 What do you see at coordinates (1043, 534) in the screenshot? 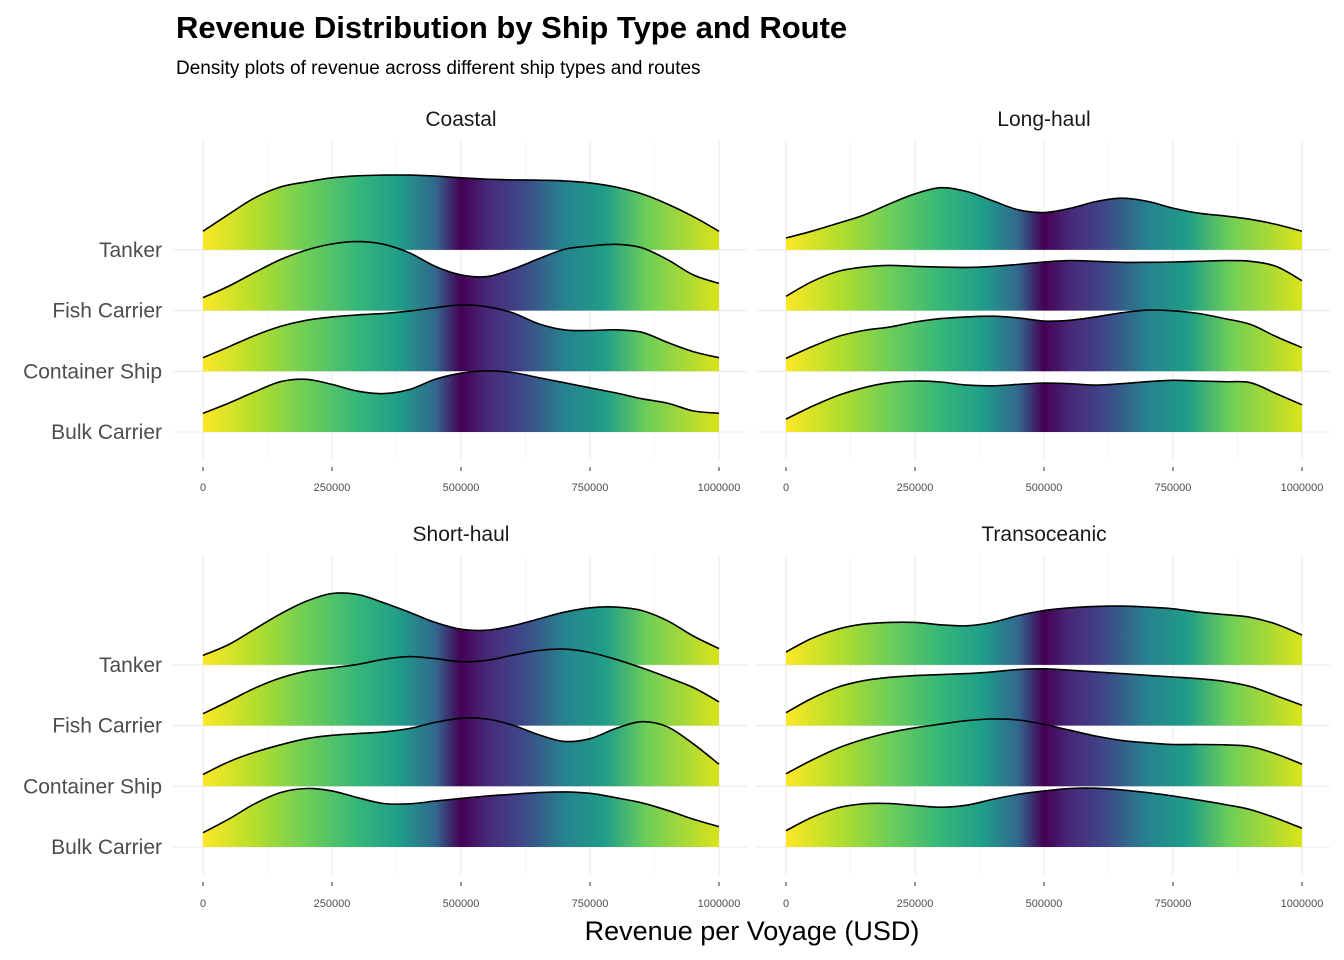
I see `facet-strip-label: Transoceanic` at bounding box center [1043, 534].